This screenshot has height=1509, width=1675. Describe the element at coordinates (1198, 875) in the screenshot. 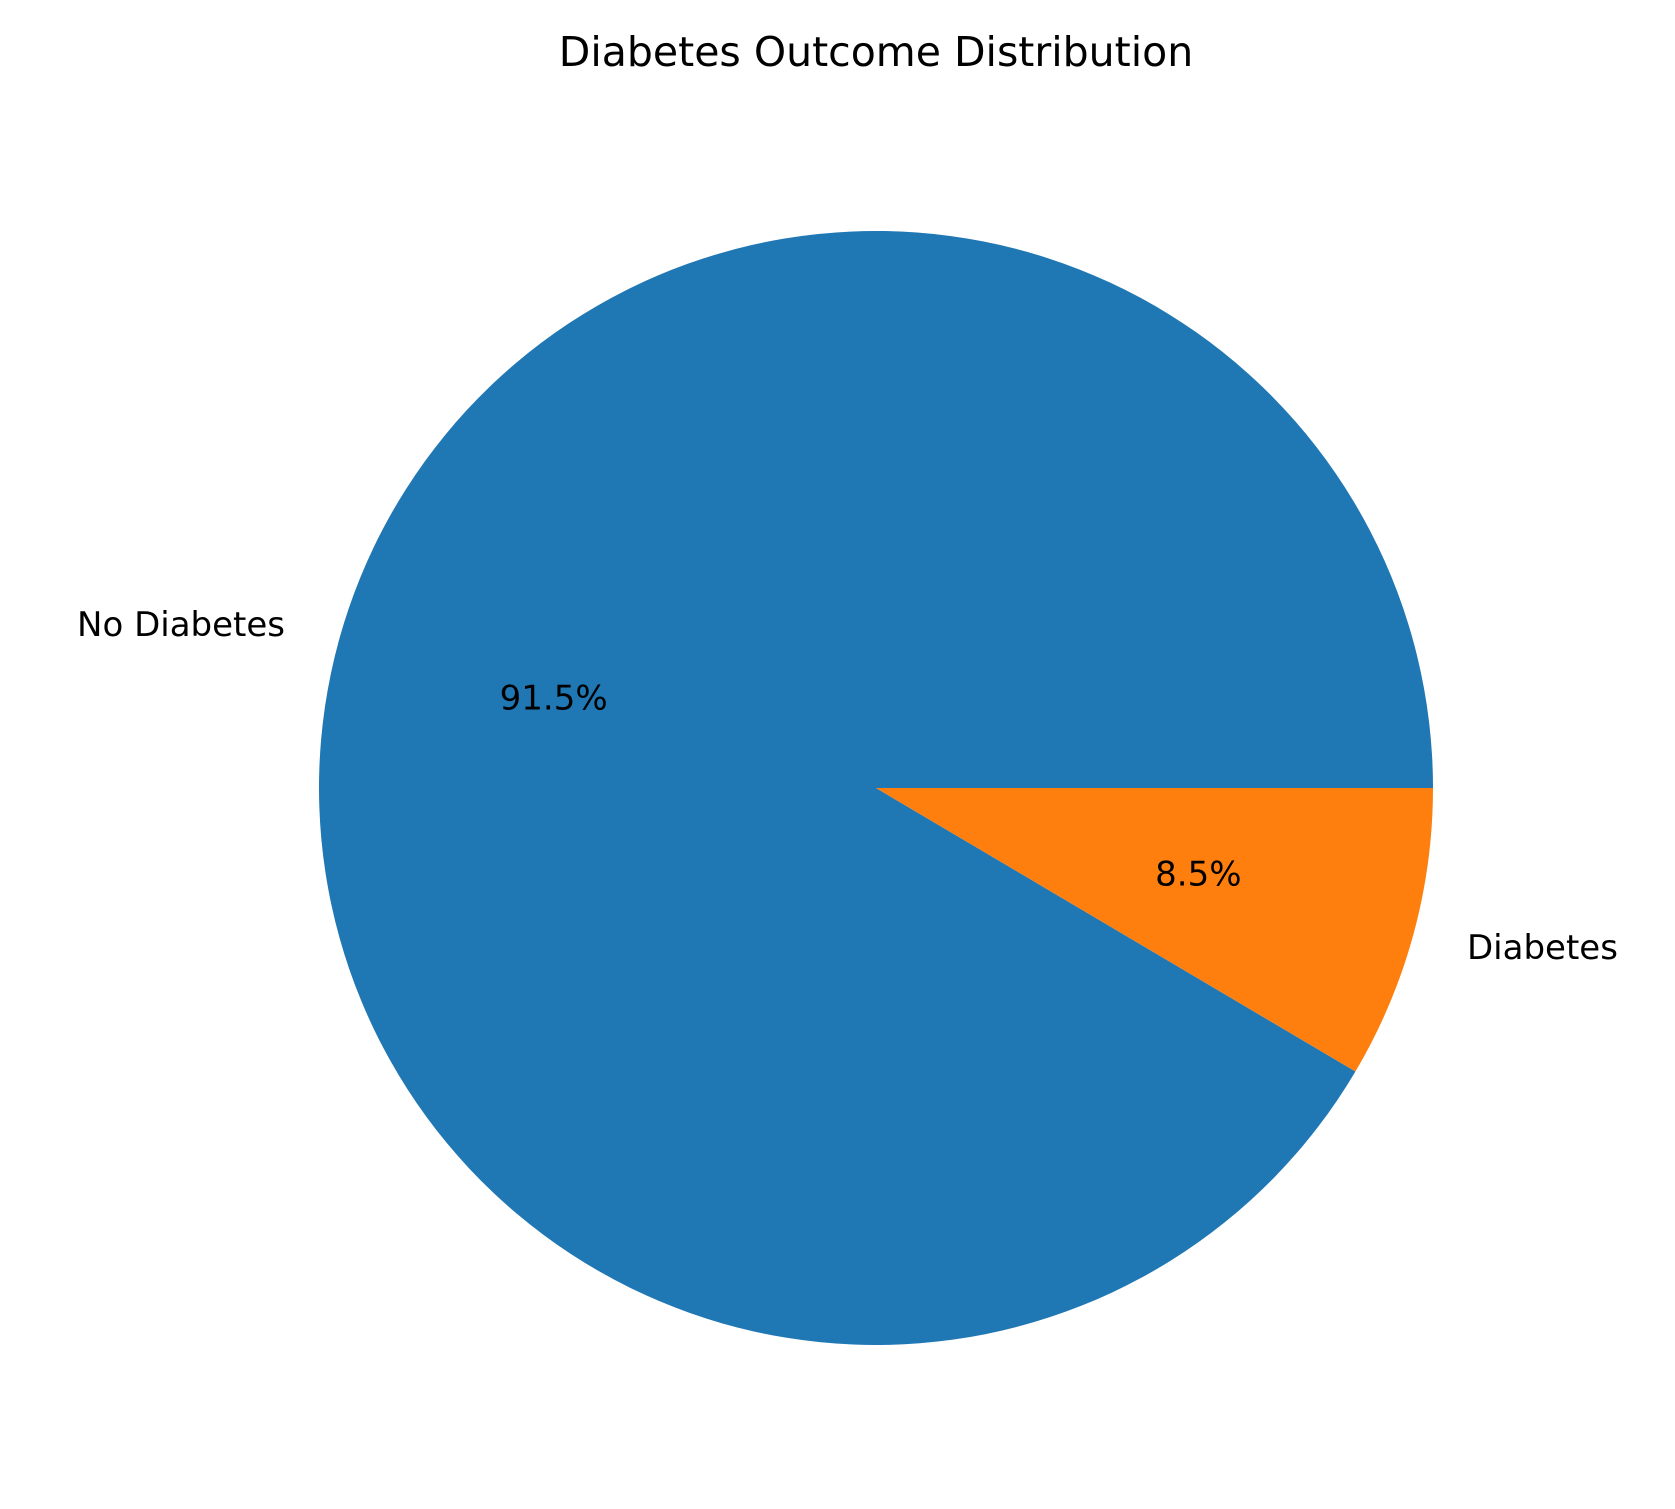

I see `slice-pct-diabetes: 8.5%` at that location.